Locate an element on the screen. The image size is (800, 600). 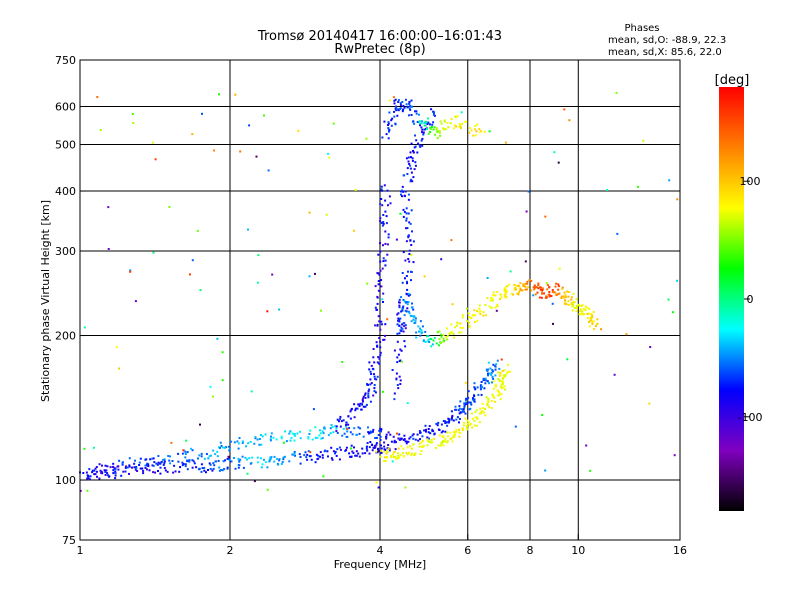
colorbar-tick-label: 0 is located at coordinates (750, 299).